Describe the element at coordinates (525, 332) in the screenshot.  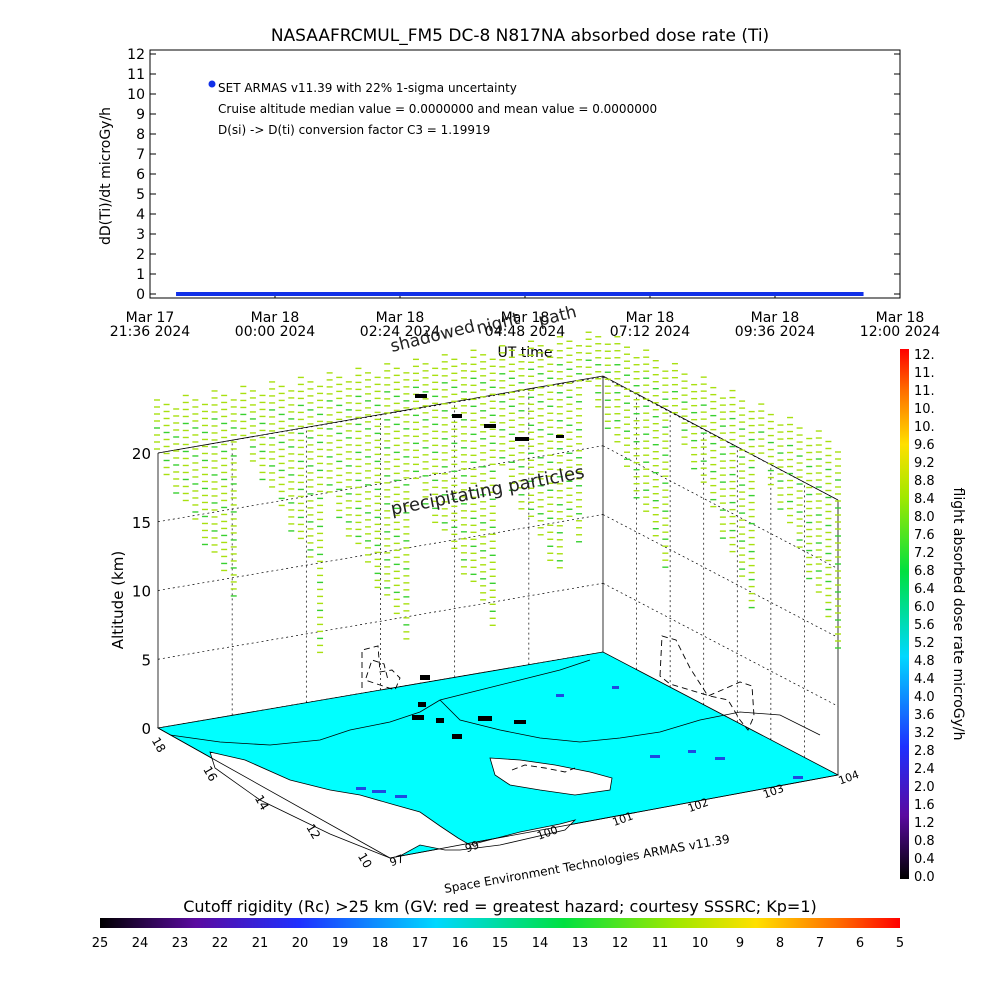
I see `top-x-tick-label-line2: 04:48 2024` at that location.